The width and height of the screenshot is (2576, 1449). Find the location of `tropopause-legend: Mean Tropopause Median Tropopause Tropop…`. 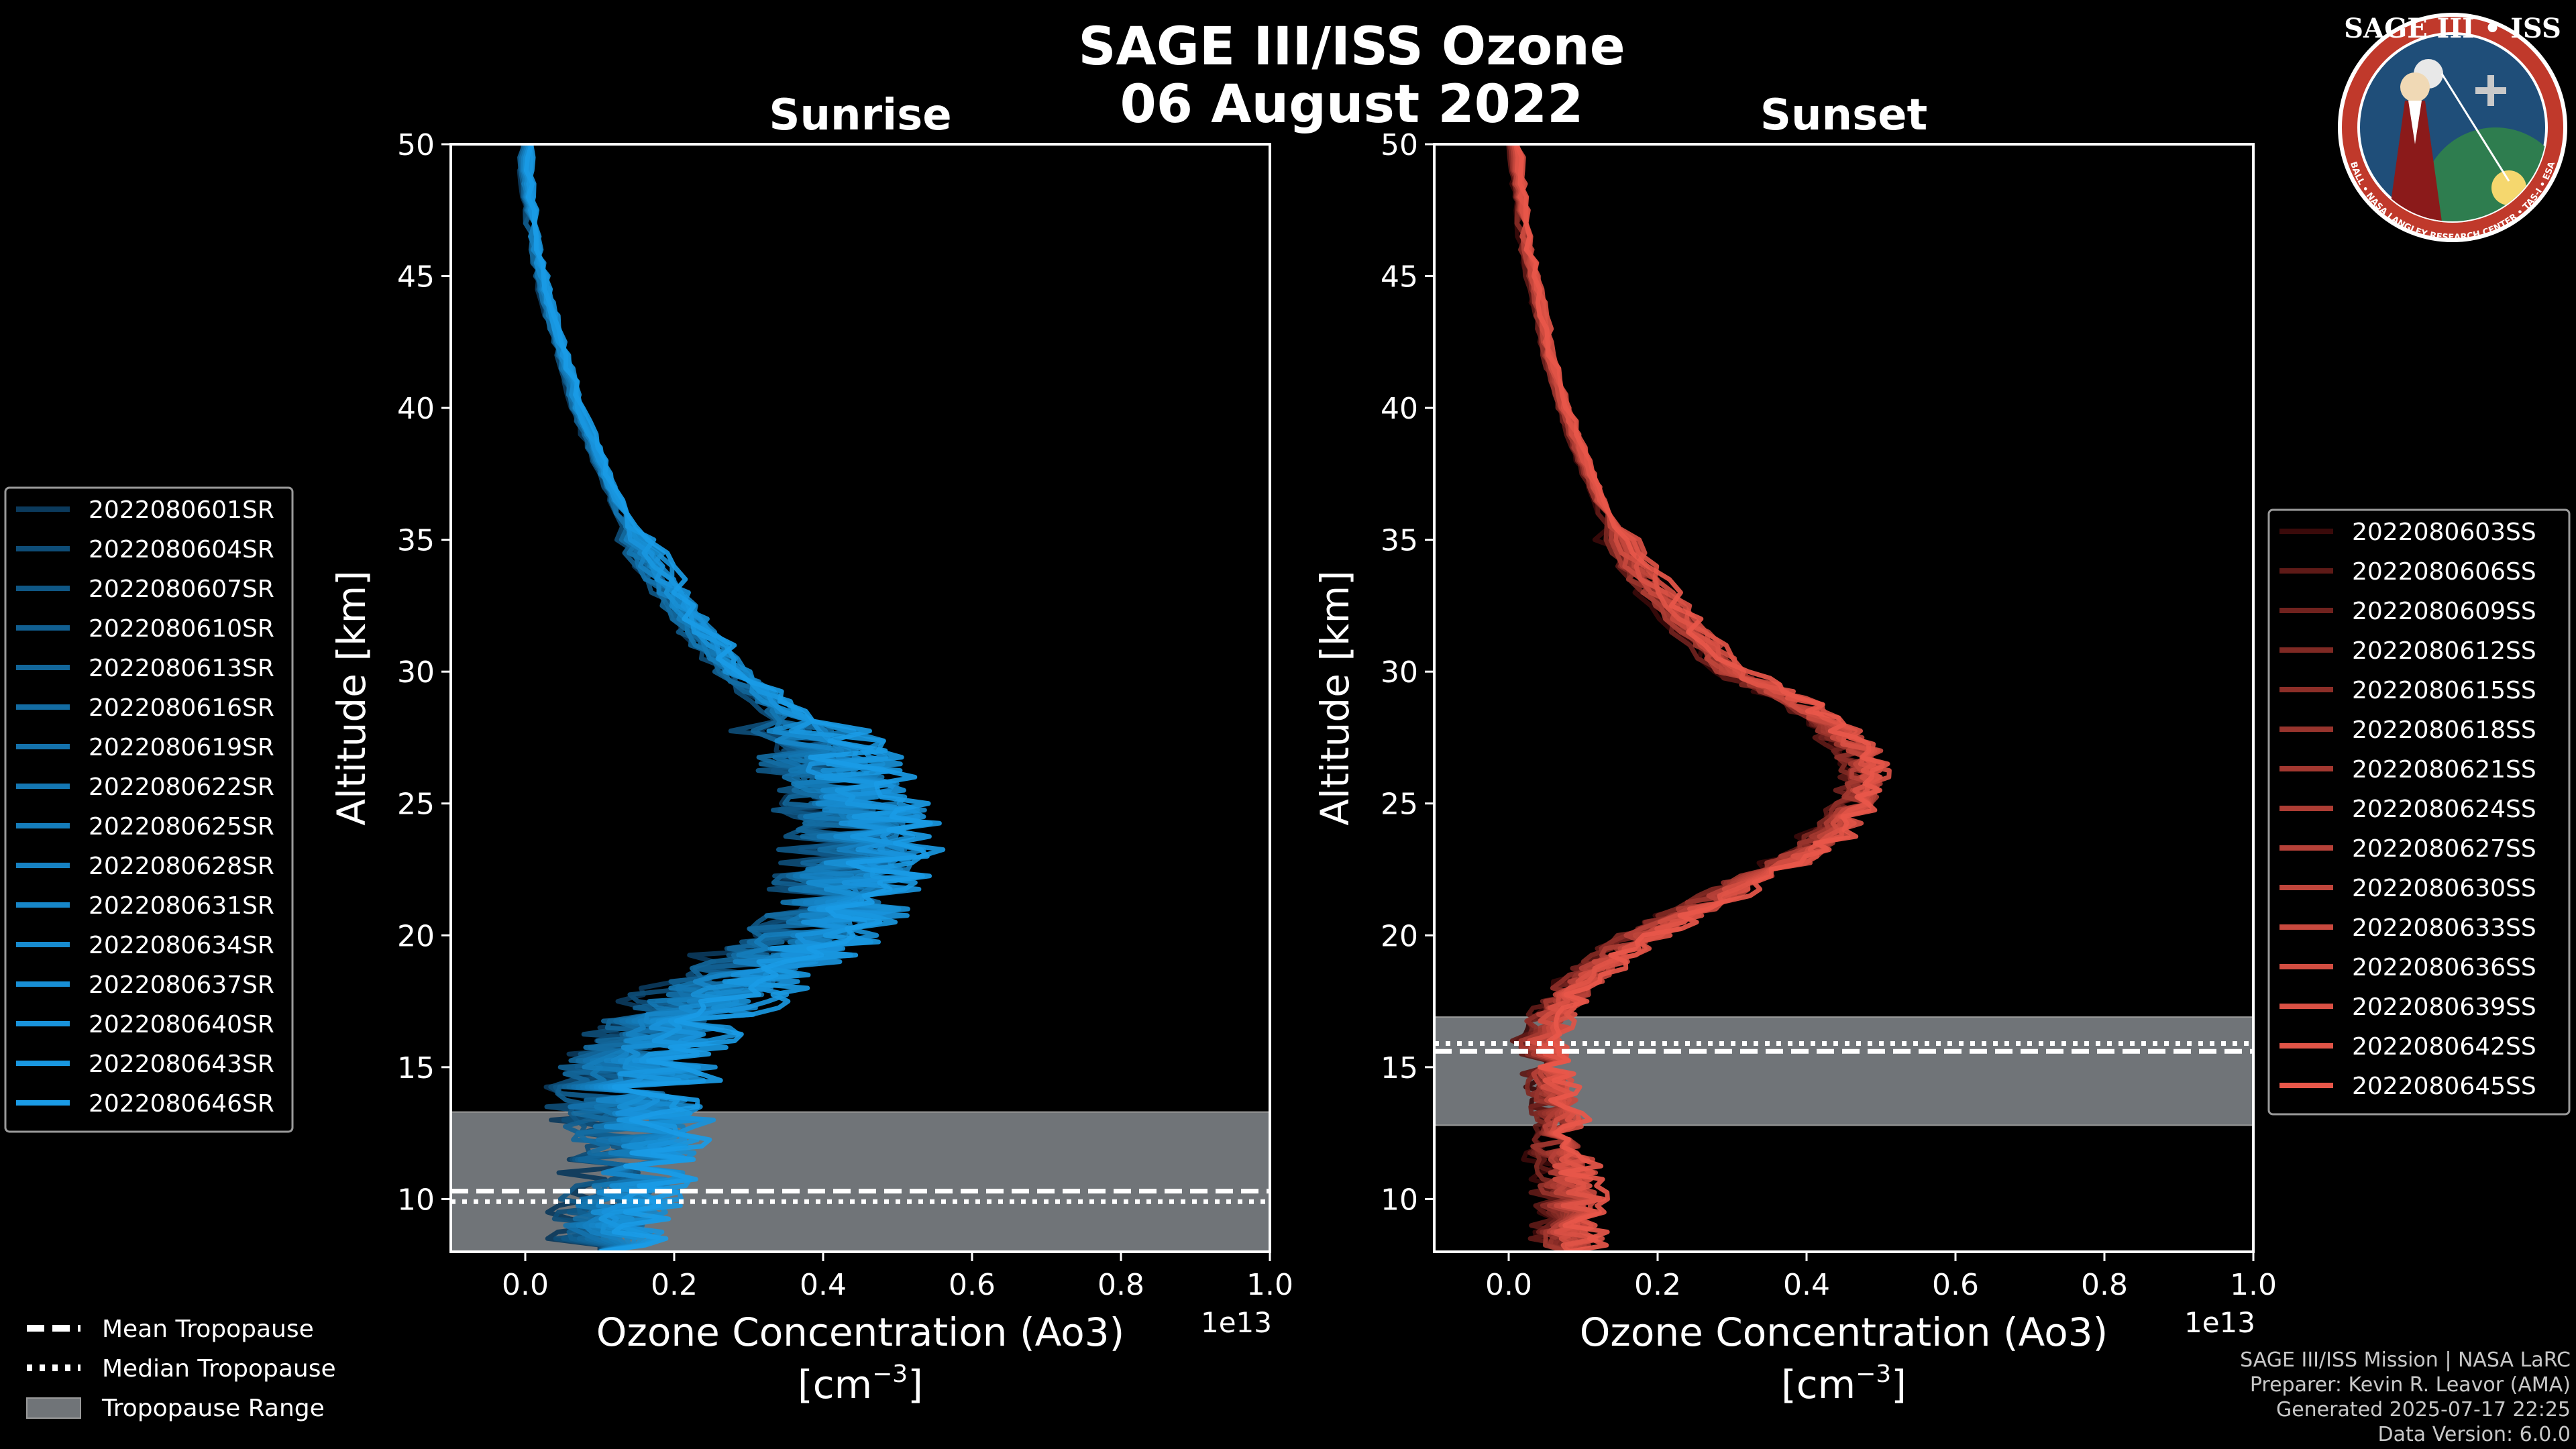

tropopause-legend: Mean Tropopause Median Tropopause Tropop… is located at coordinates (181, 1369).